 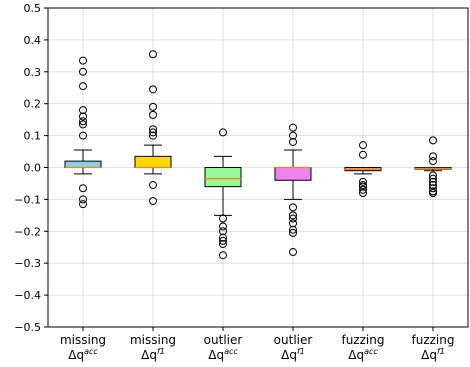 What do you see at coordinates (33, 168) in the screenshot?
I see `y-tick-label: 0.0` at bounding box center [33, 168].